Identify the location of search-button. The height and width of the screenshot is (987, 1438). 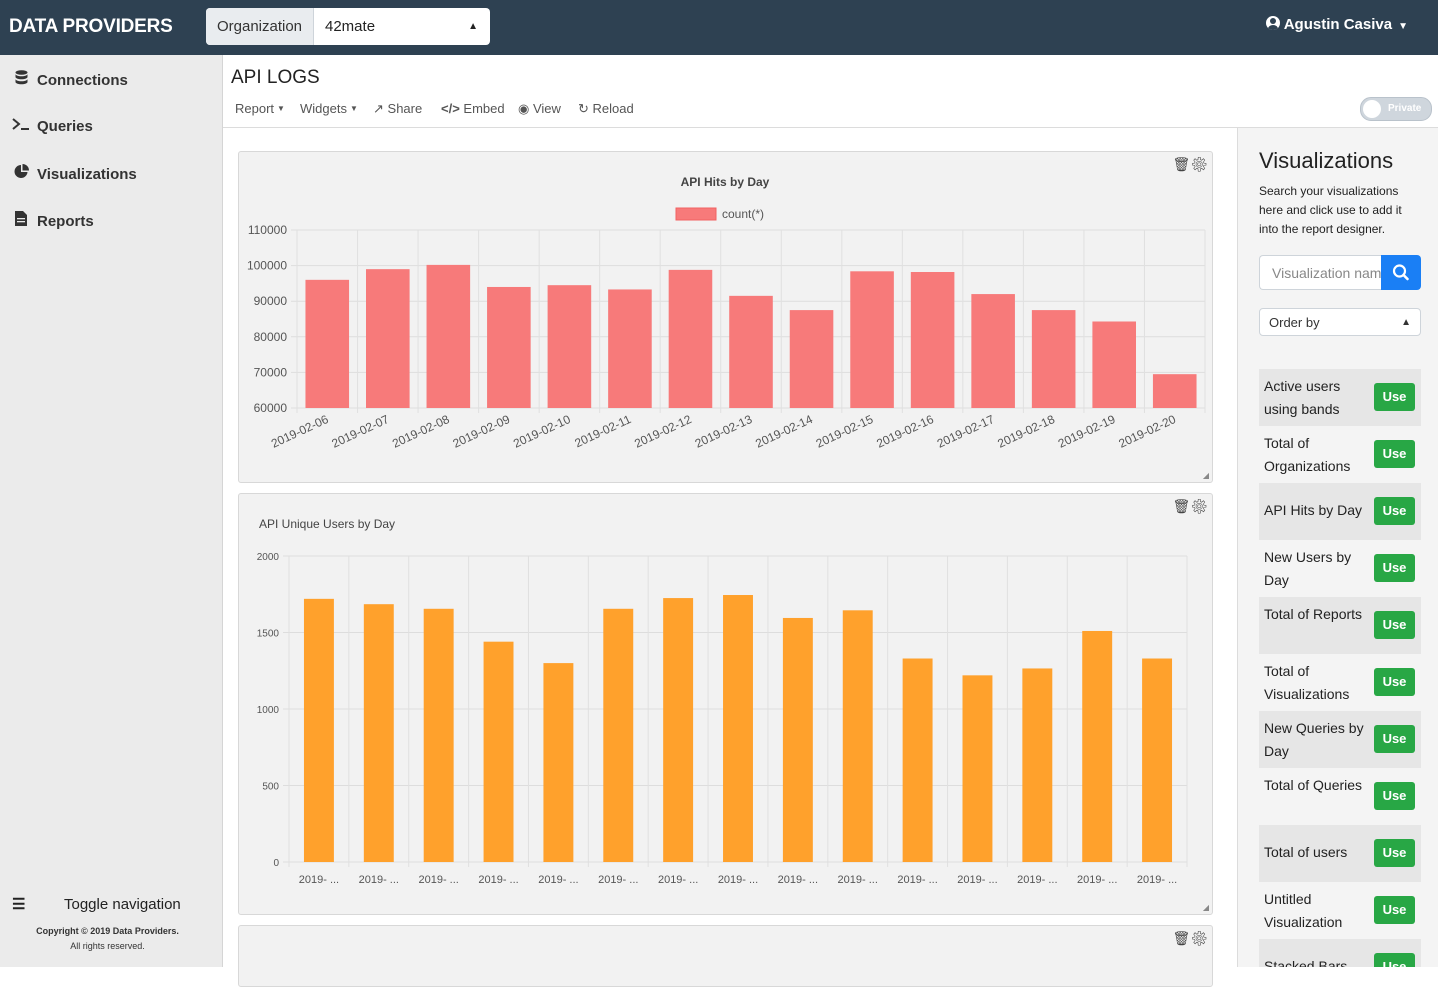
(1401, 272).